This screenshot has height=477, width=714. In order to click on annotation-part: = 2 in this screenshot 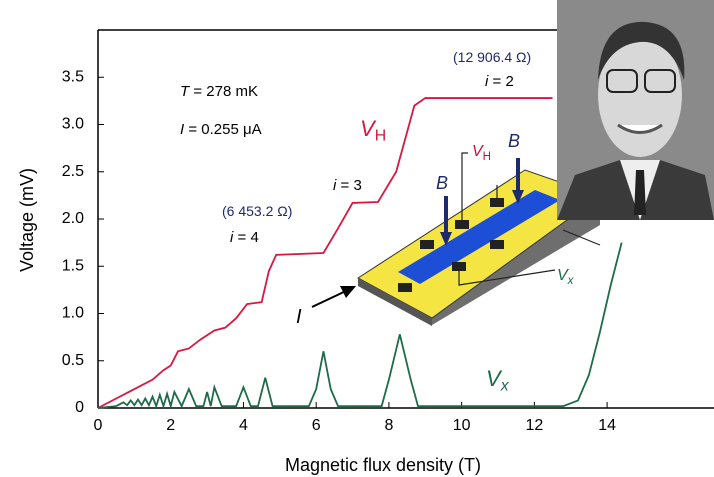, I will do `click(500, 81)`.